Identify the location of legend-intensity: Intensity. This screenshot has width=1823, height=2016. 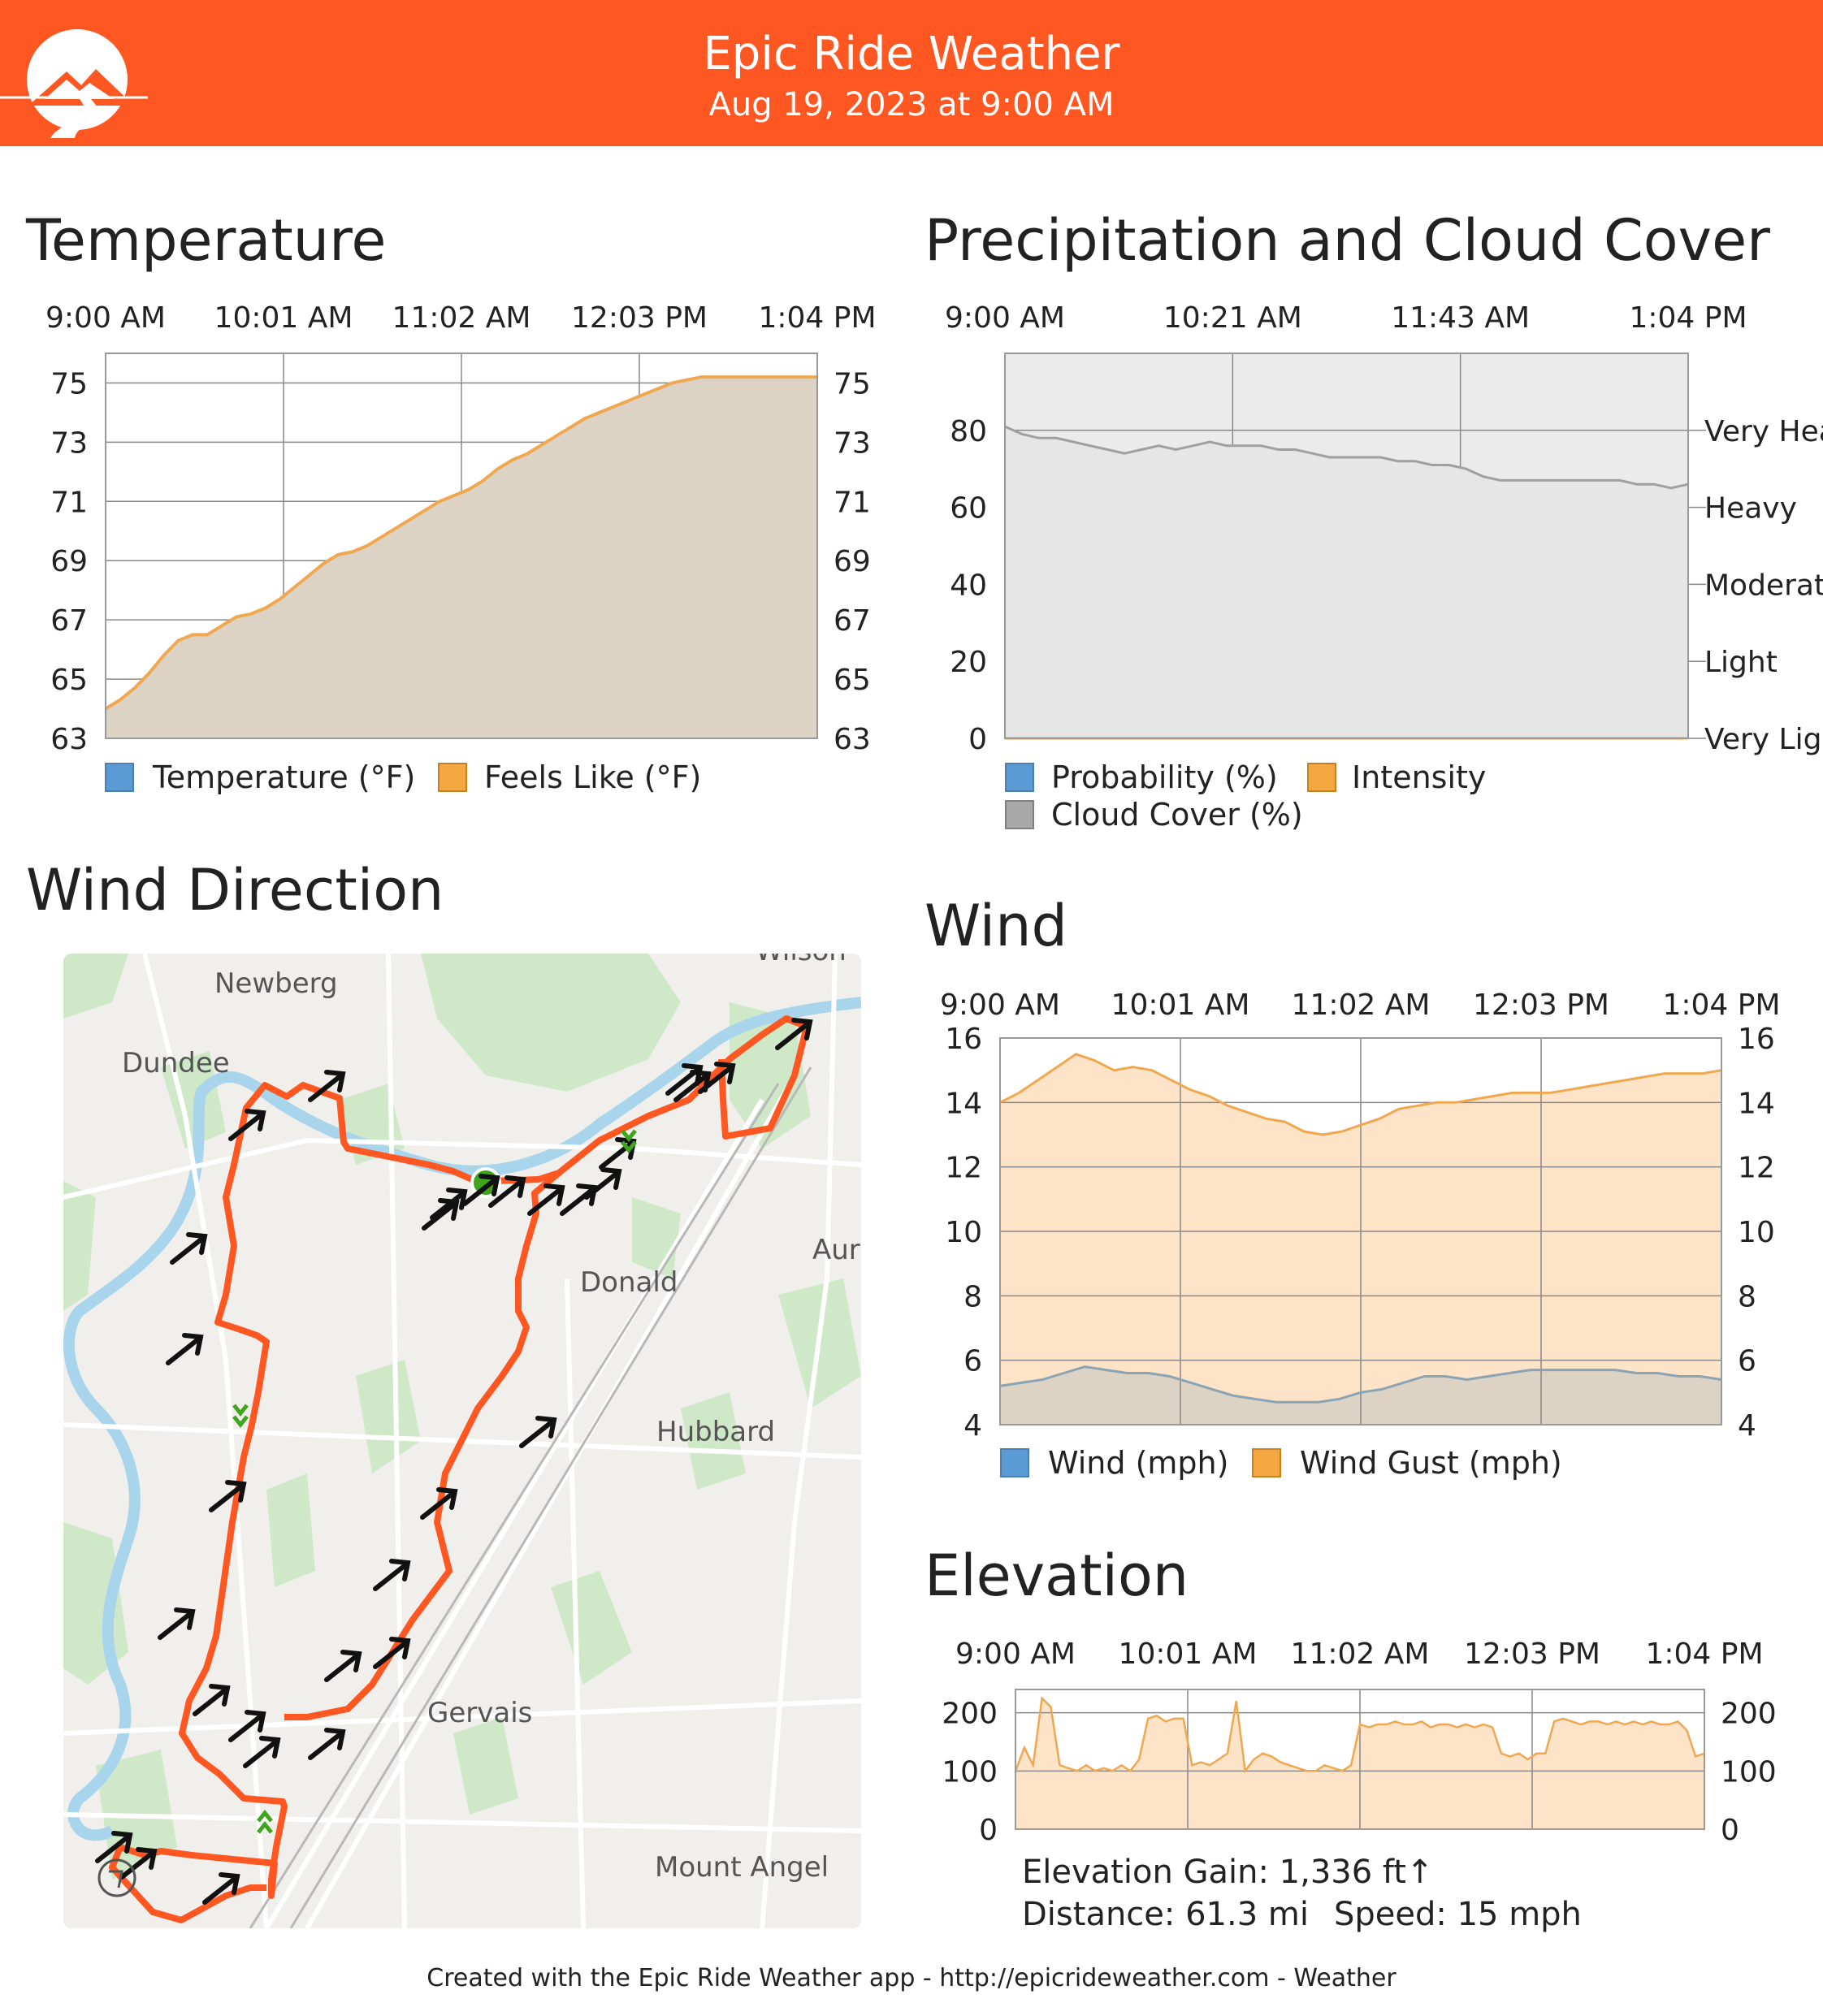
(1419, 777).